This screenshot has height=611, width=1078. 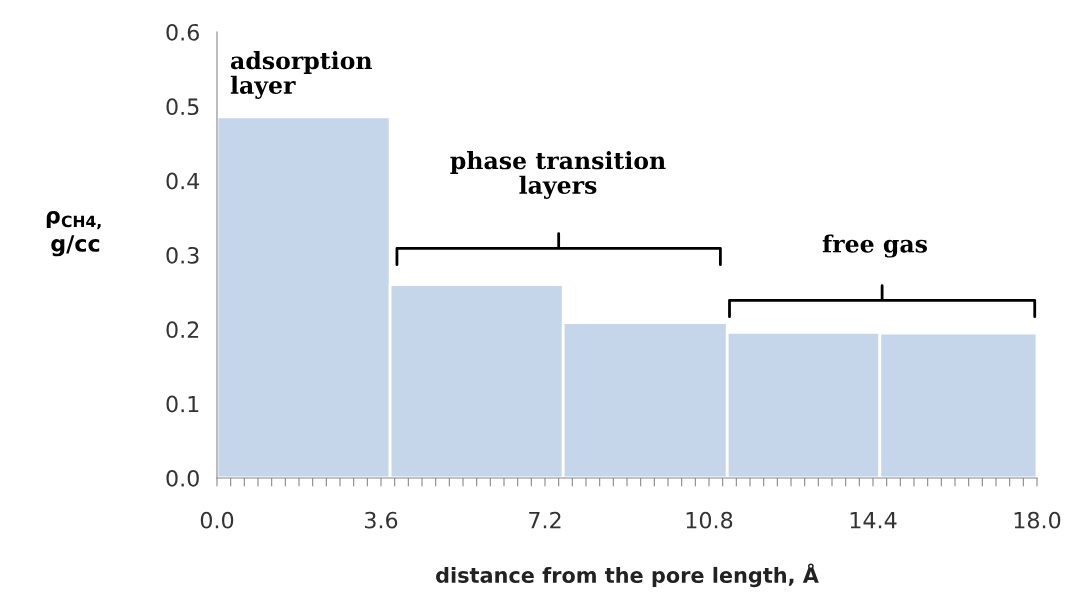 I want to click on x-tick-label: 7.2, so click(x=545, y=520).